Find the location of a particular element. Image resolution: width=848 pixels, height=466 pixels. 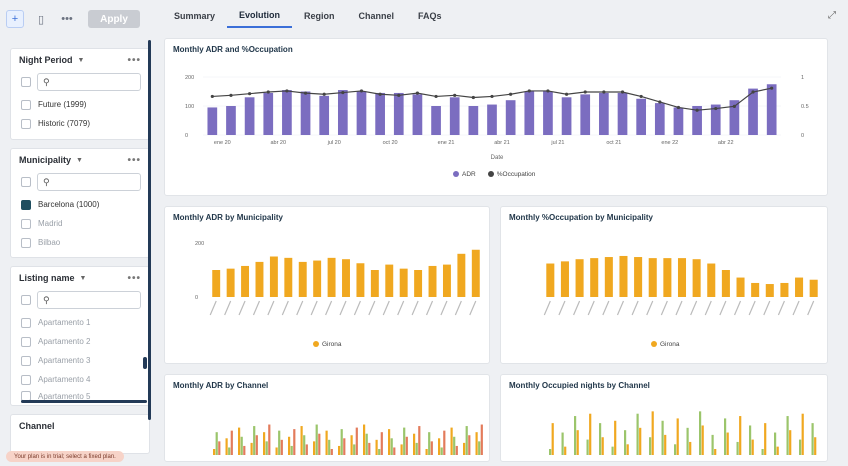

tab-region: Region is located at coordinates (319, 16).